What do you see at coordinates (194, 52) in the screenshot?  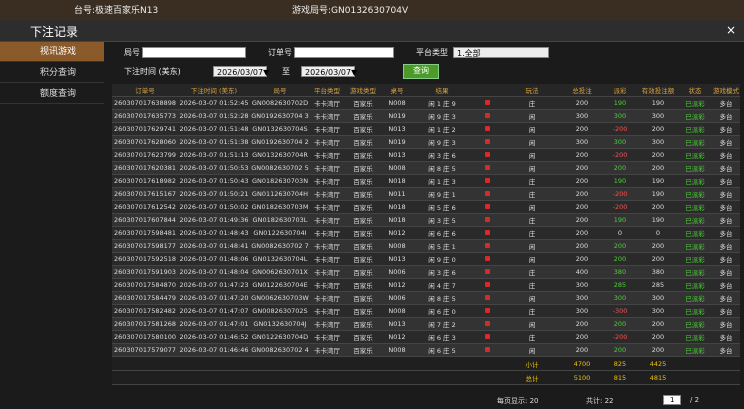 I see `round-input` at bounding box center [194, 52].